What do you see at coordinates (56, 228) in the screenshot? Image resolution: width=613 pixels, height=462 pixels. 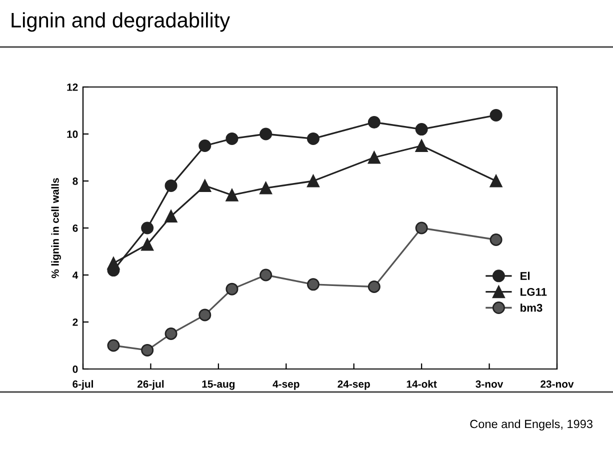 I see `y-axis-title: % lignin in cell walls` at bounding box center [56, 228].